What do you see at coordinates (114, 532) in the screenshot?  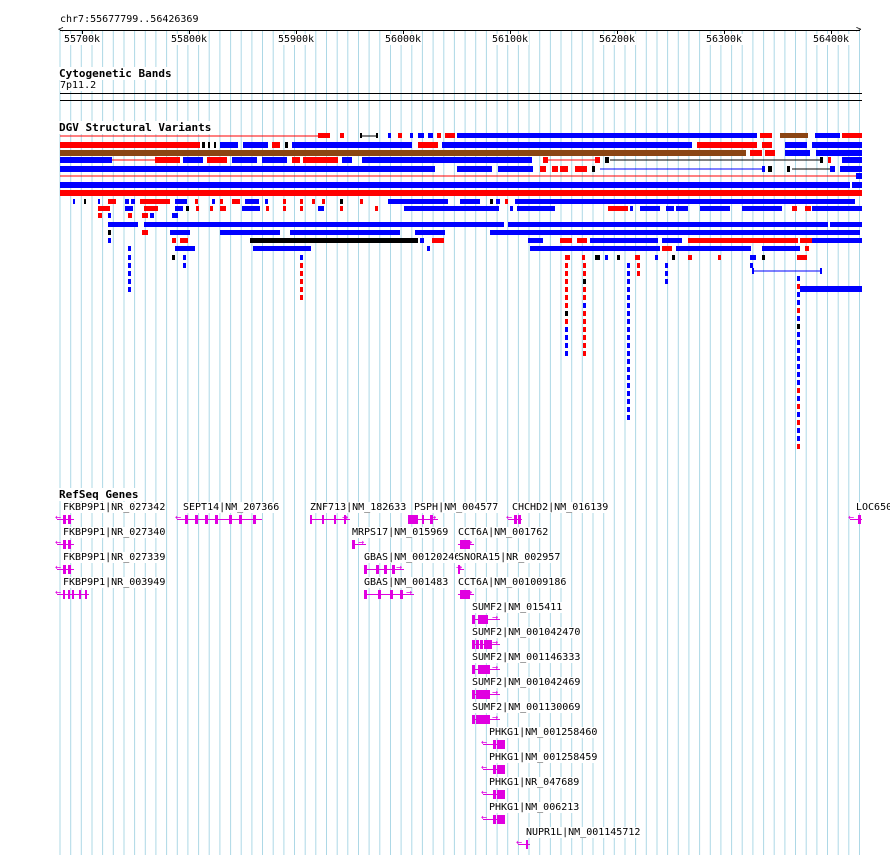 I see `gene-label: FKBP9P1|NR_027340` at bounding box center [114, 532].